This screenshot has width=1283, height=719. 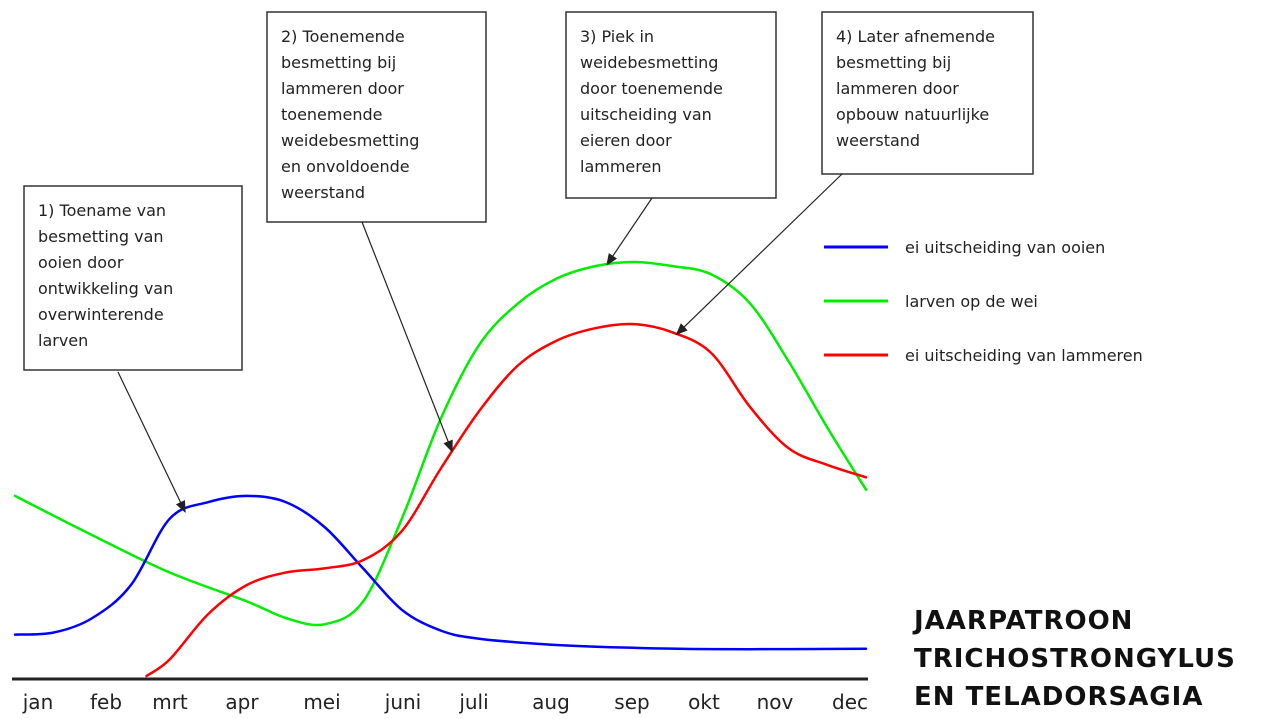 I want to click on x-tick-label: aug, so click(x=551, y=702).